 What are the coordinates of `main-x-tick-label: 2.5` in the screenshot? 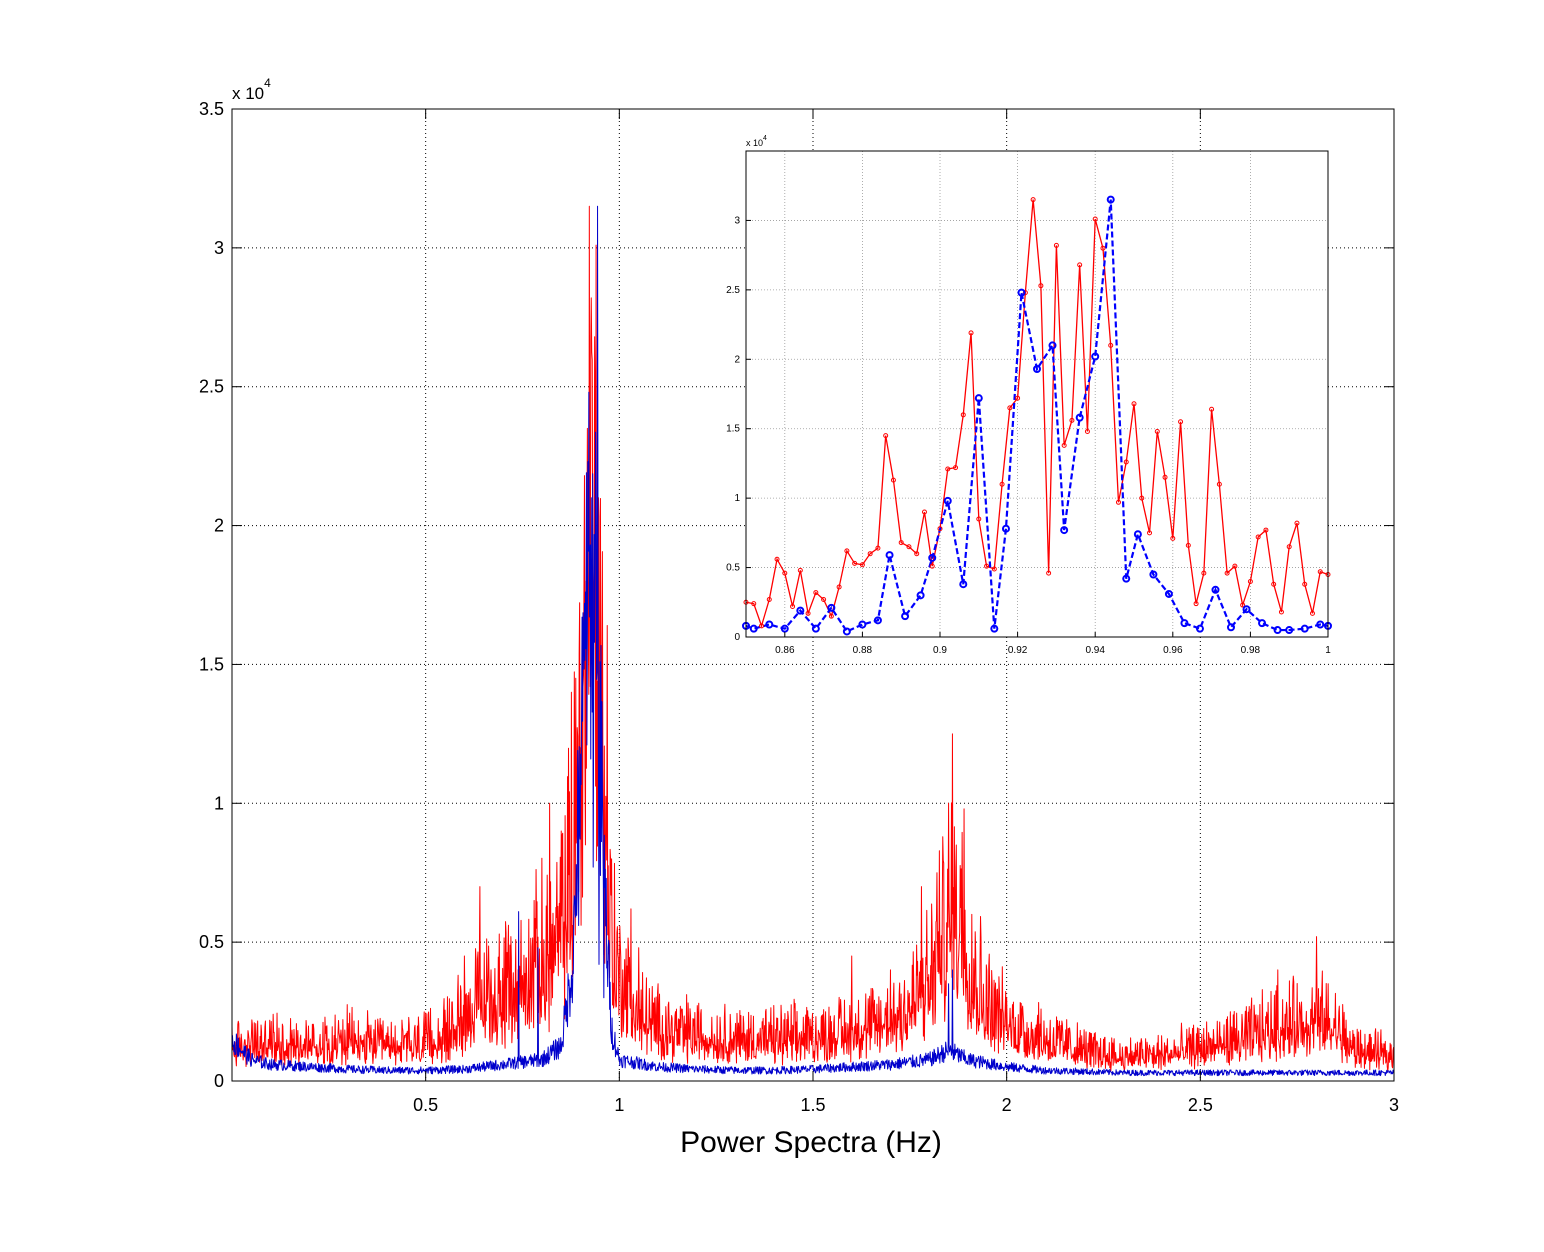 It's located at (1200, 1105).